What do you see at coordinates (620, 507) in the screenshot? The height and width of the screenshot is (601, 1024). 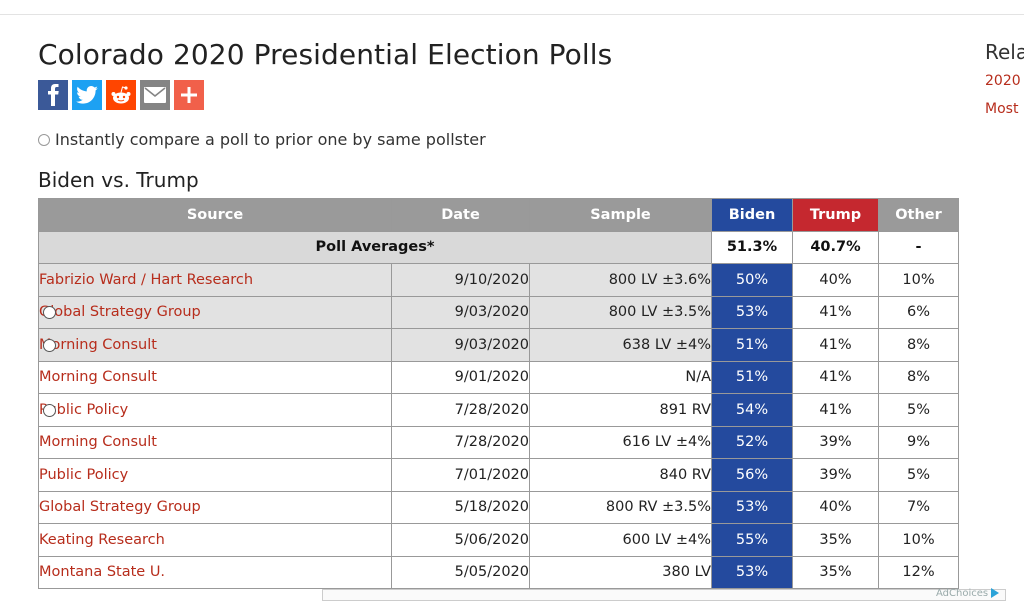 I see `poll-sample: 800 RV ±3.5%` at bounding box center [620, 507].